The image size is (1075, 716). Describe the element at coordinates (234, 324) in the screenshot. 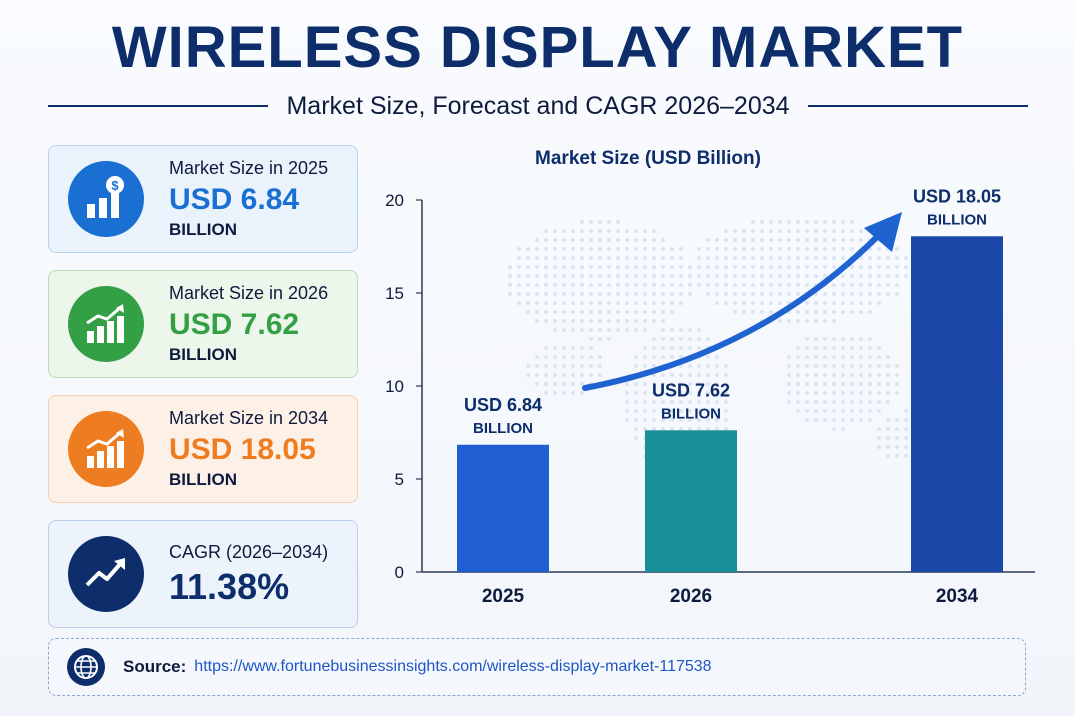

I see `card-value: USD 7.62` at that location.